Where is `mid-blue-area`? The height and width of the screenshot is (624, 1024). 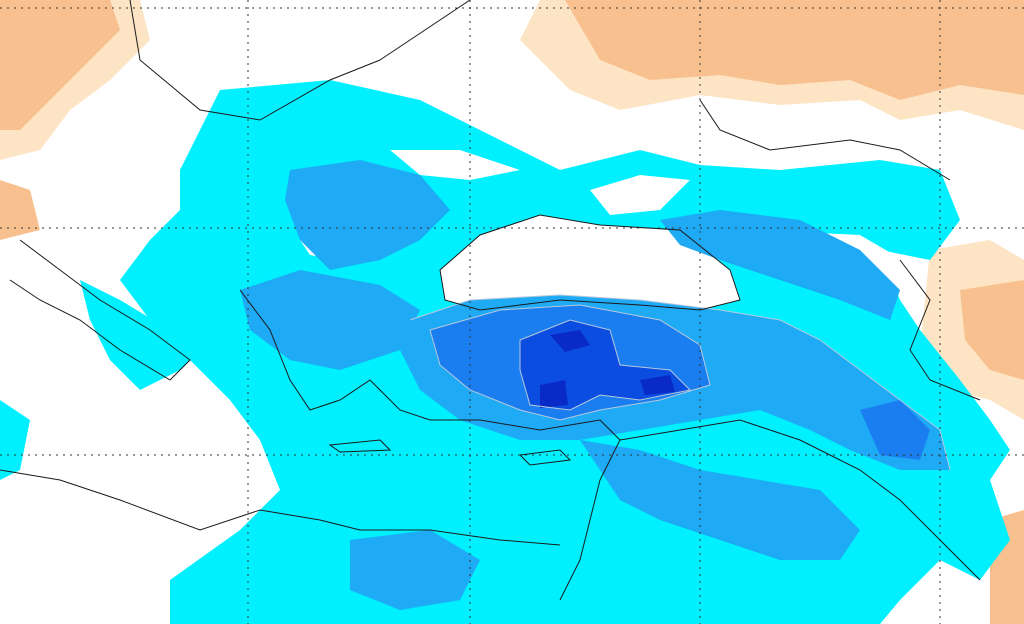 mid-blue-area is located at coordinates (895, 430).